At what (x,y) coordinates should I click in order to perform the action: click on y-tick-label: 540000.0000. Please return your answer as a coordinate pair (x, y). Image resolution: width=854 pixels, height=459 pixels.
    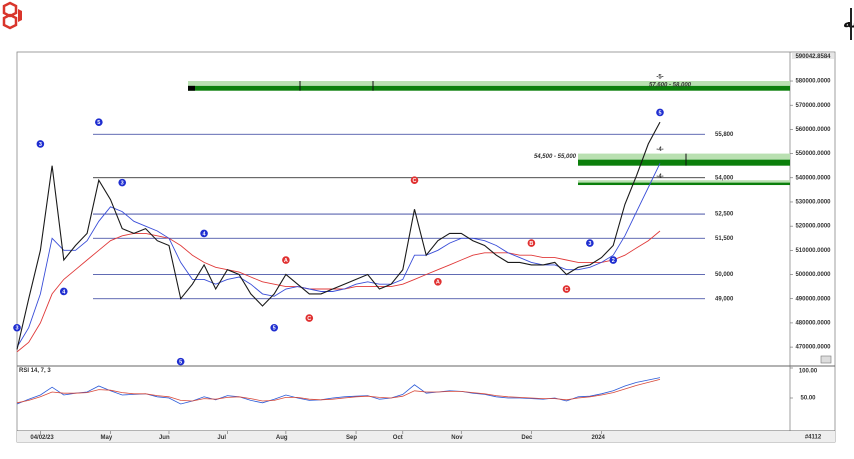
    Looking at the image, I should click on (813, 178).